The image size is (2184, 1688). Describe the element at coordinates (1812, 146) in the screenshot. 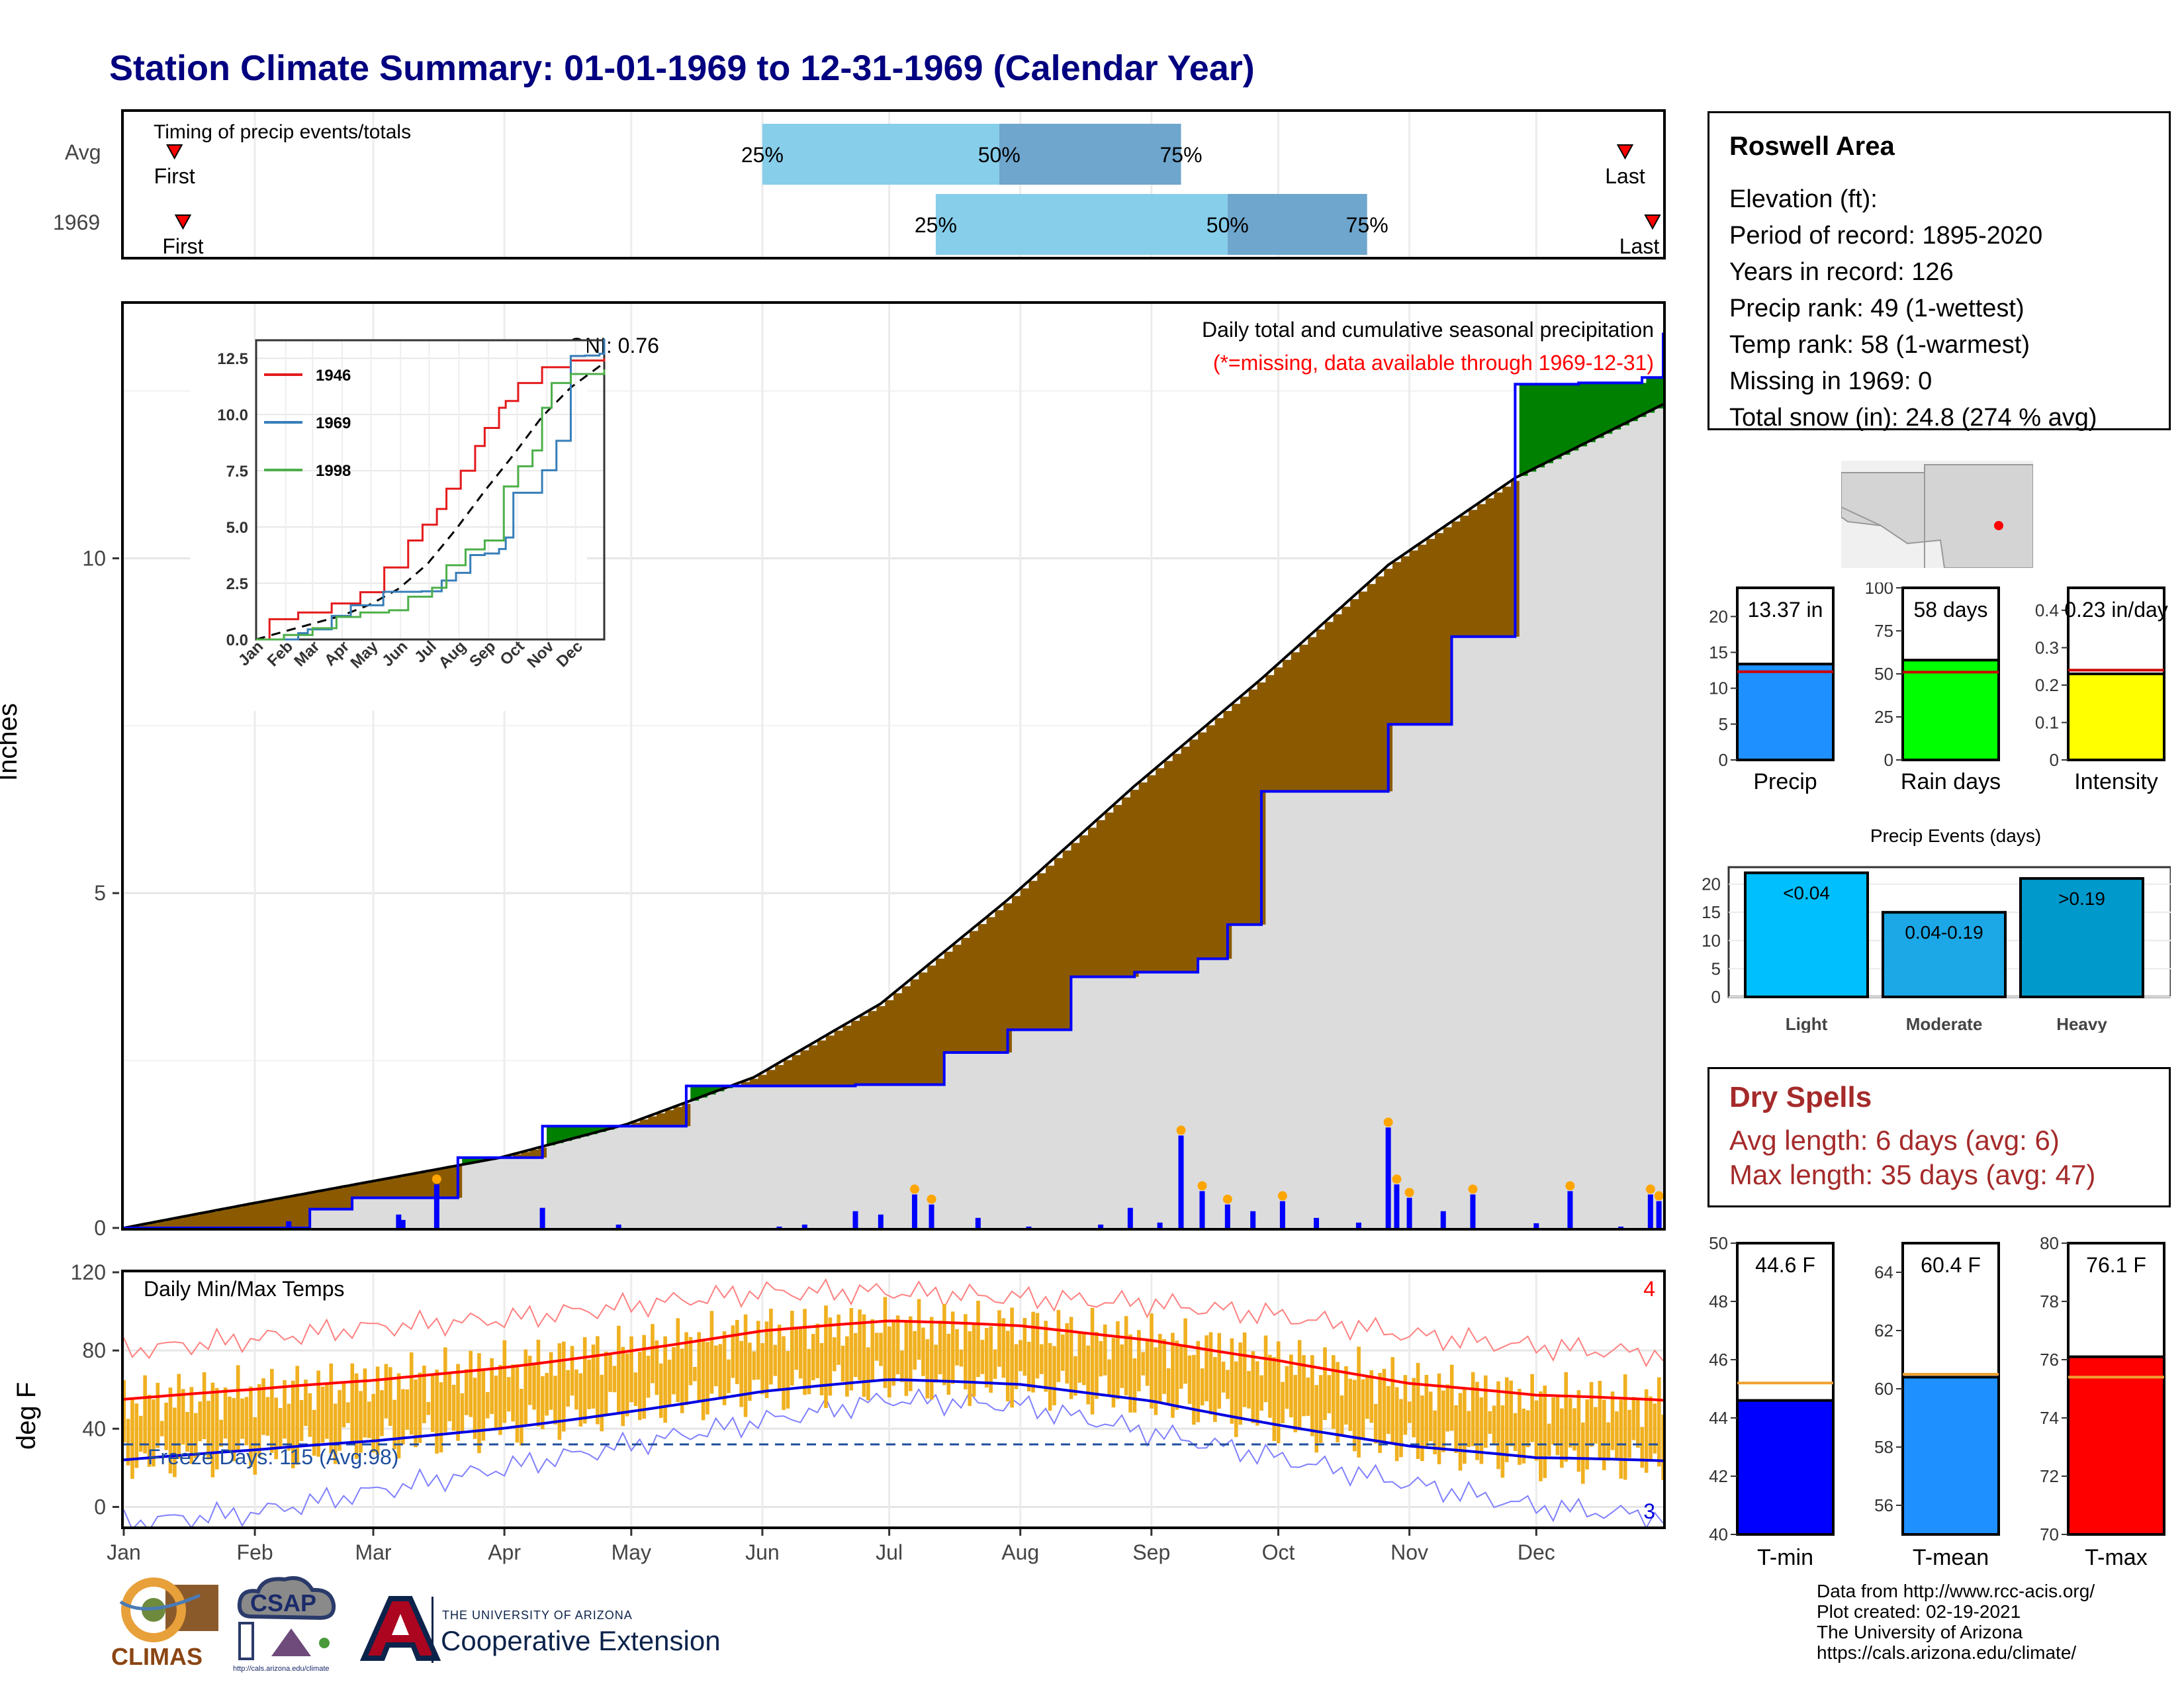

I see `station-name: Roswell Area` at that location.